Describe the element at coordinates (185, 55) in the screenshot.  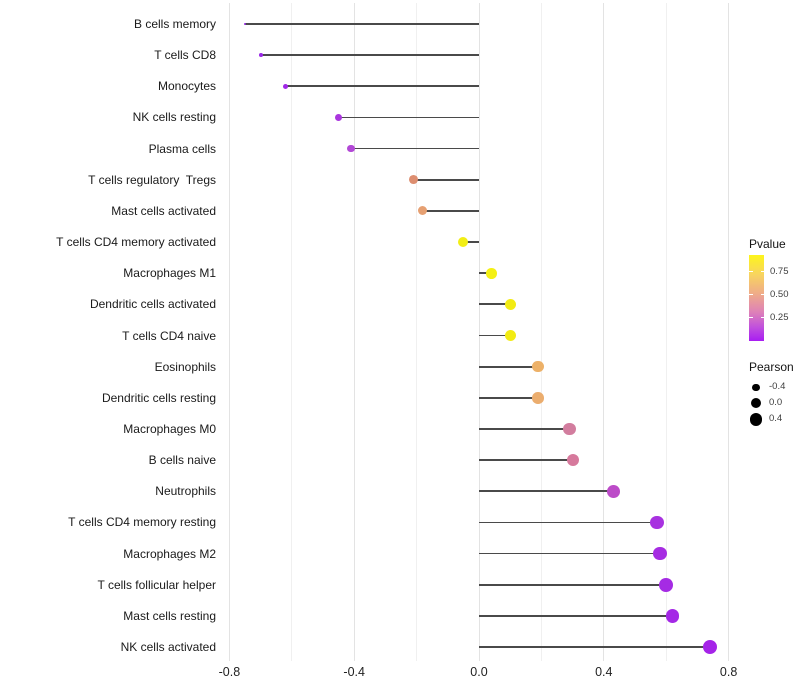
I see `y-axis-label: T cells CD8` at that location.